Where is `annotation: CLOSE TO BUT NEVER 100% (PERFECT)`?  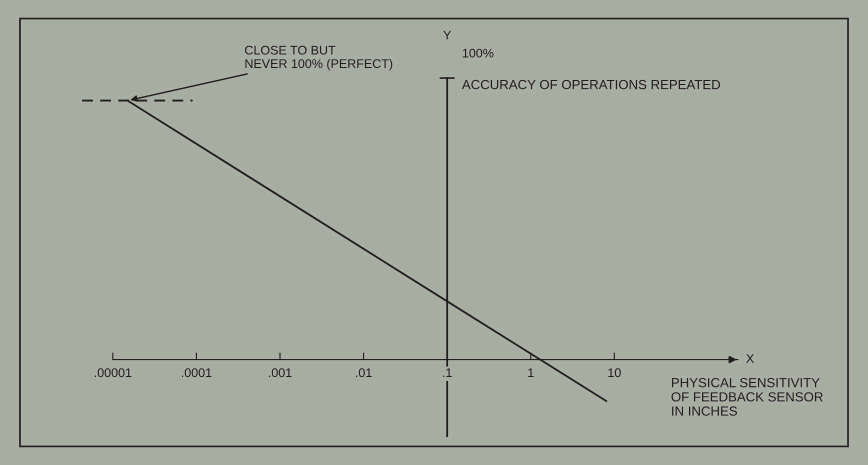 annotation: CLOSE TO BUT NEVER 100% (PERFECT) is located at coordinates (318, 58).